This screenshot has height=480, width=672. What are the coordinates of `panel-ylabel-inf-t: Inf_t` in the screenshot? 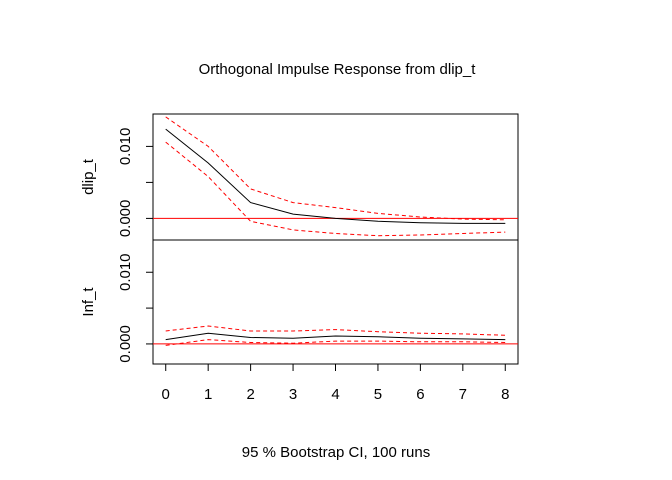 It's located at (88, 302).